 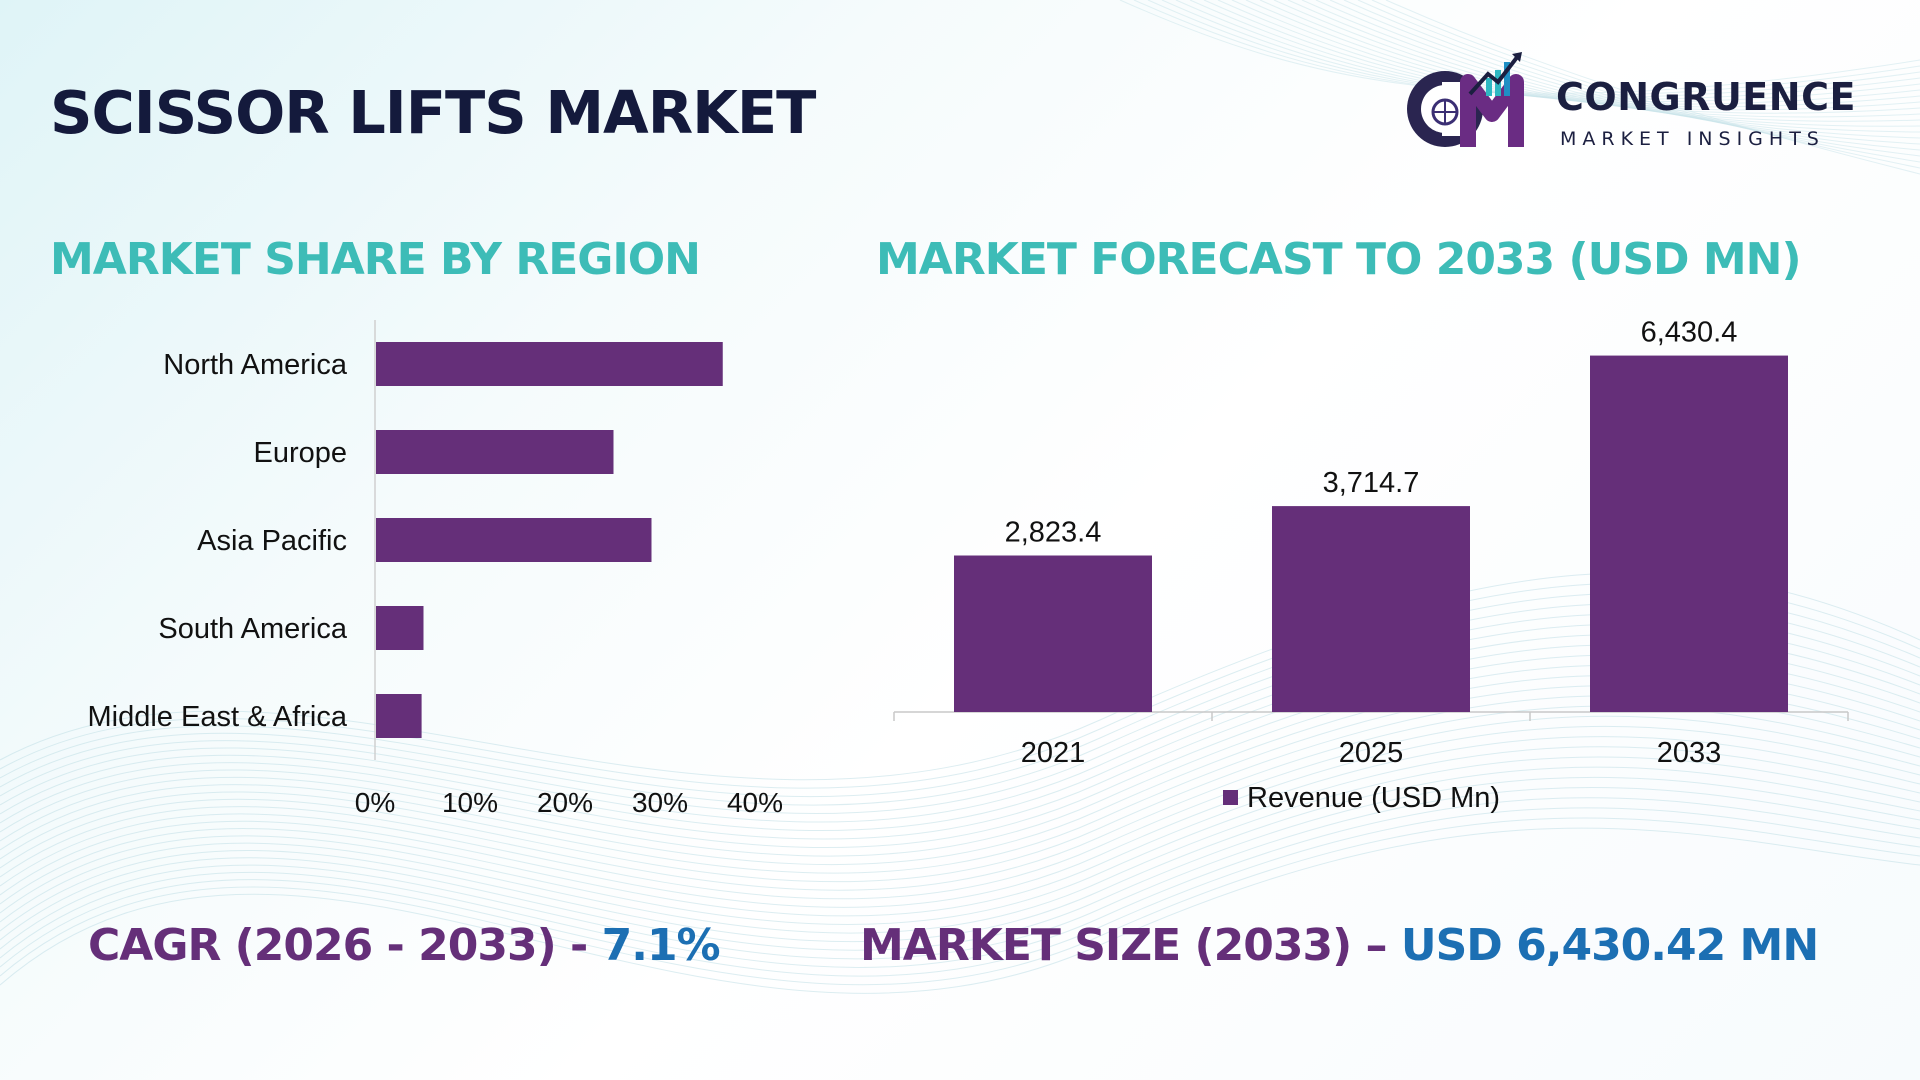 What do you see at coordinates (1692, 139) in the screenshot?
I see `logo-subtitle: MARKET INSIGHTS` at bounding box center [1692, 139].